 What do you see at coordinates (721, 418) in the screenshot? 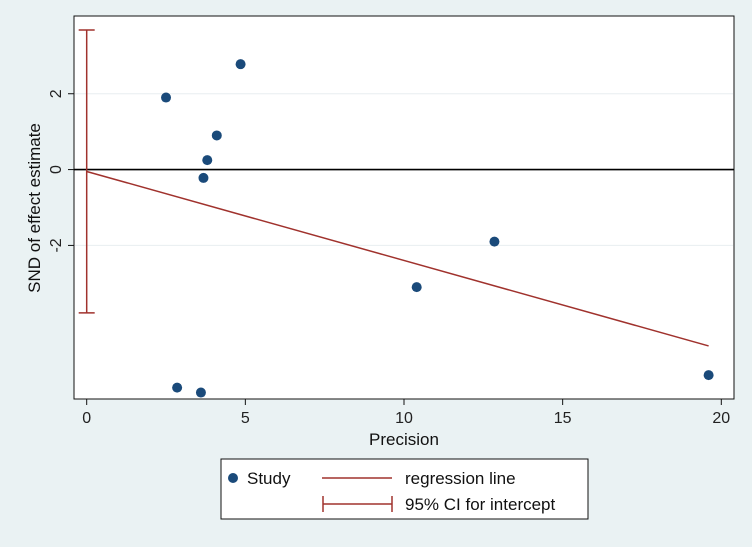
I see `x-tick-label-4: 20` at bounding box center [721, 418].